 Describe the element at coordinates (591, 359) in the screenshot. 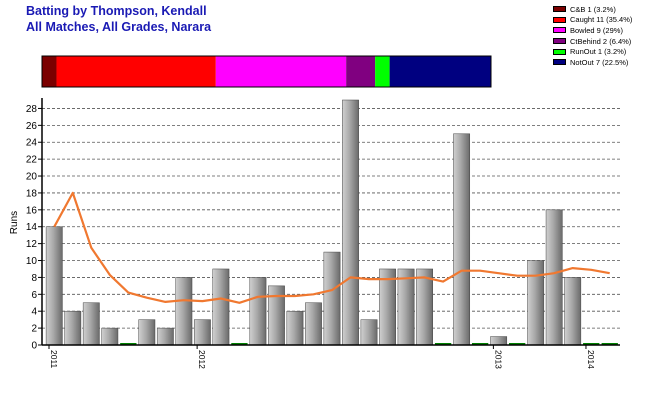

I see `x-tick-label: 2014` at that location.